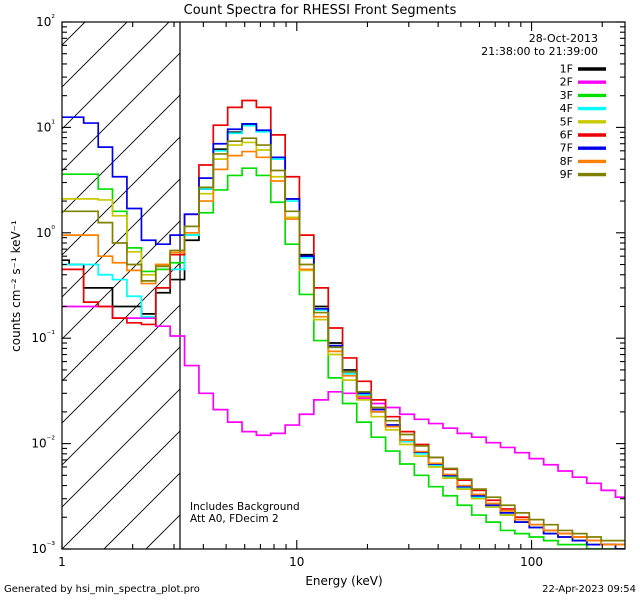 This screenshot has height=600, width=640. What do you see at coordinates (234, 519) in the screenshot?
I see `annotation-attenuator-state: Att A0, FDecim 2` at bounding box center [234, 519].